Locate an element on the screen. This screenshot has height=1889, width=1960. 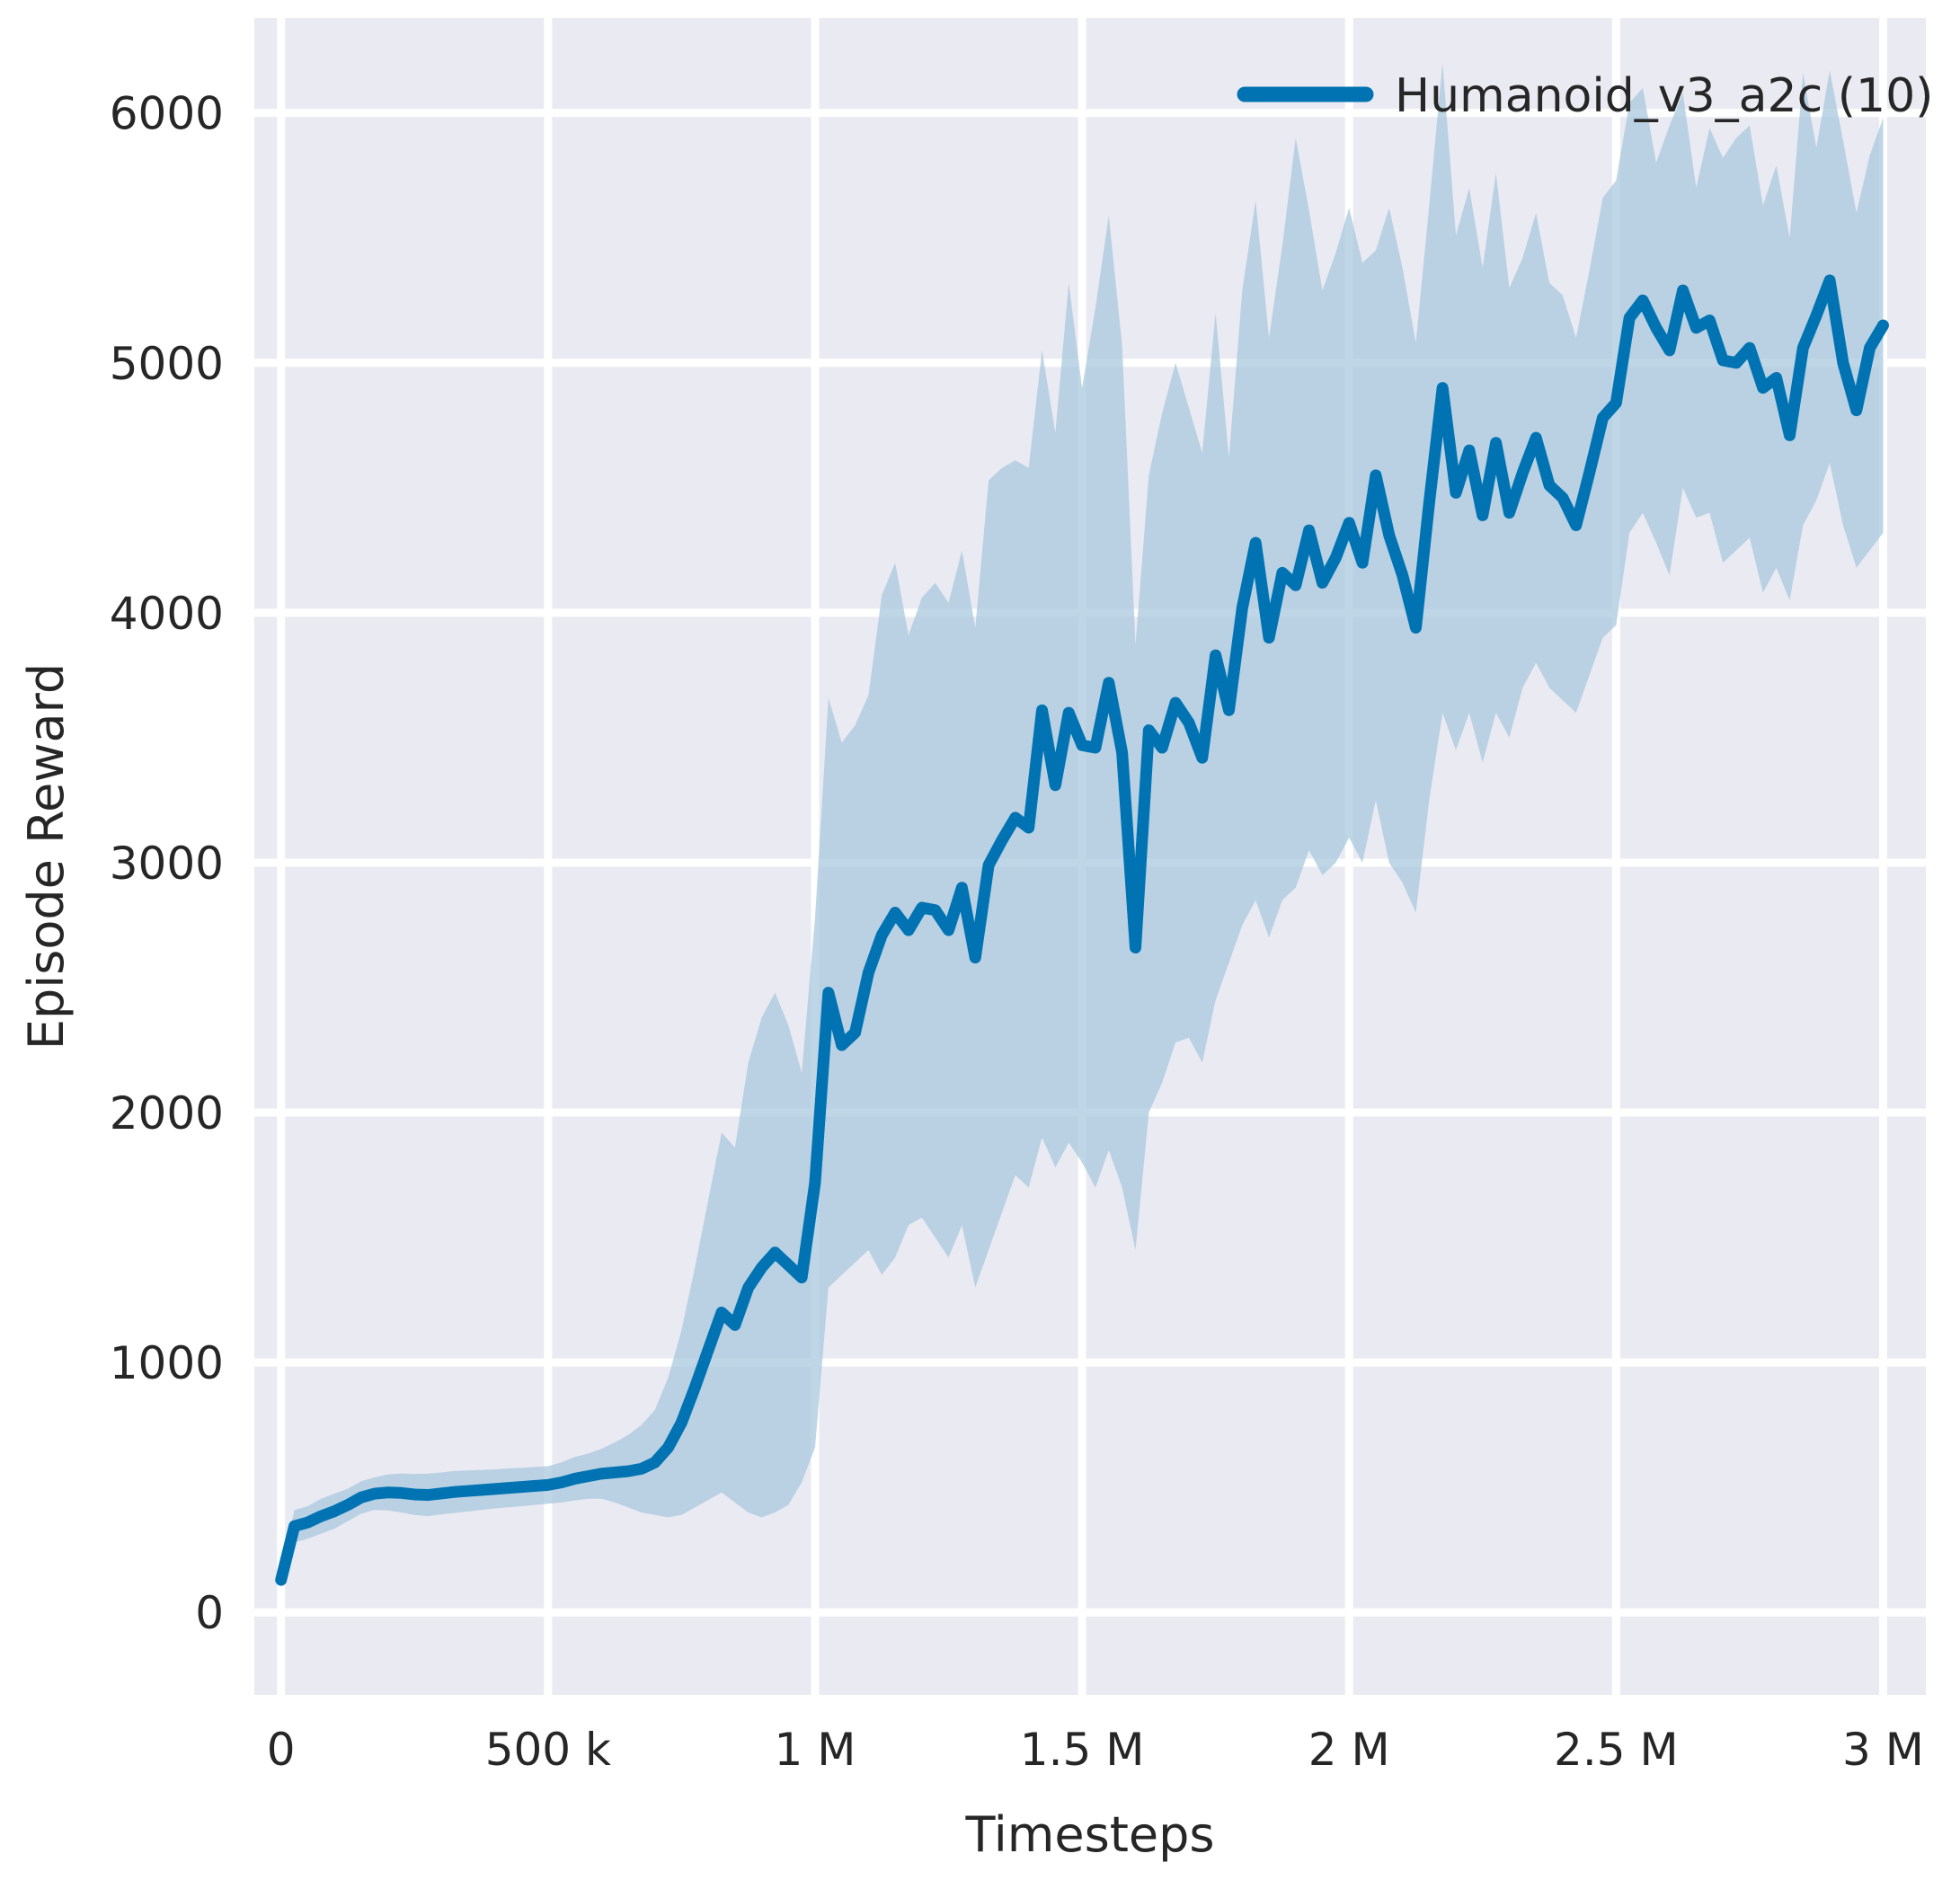
y-tick-label: 3000 is located at coordinates (167, 864).